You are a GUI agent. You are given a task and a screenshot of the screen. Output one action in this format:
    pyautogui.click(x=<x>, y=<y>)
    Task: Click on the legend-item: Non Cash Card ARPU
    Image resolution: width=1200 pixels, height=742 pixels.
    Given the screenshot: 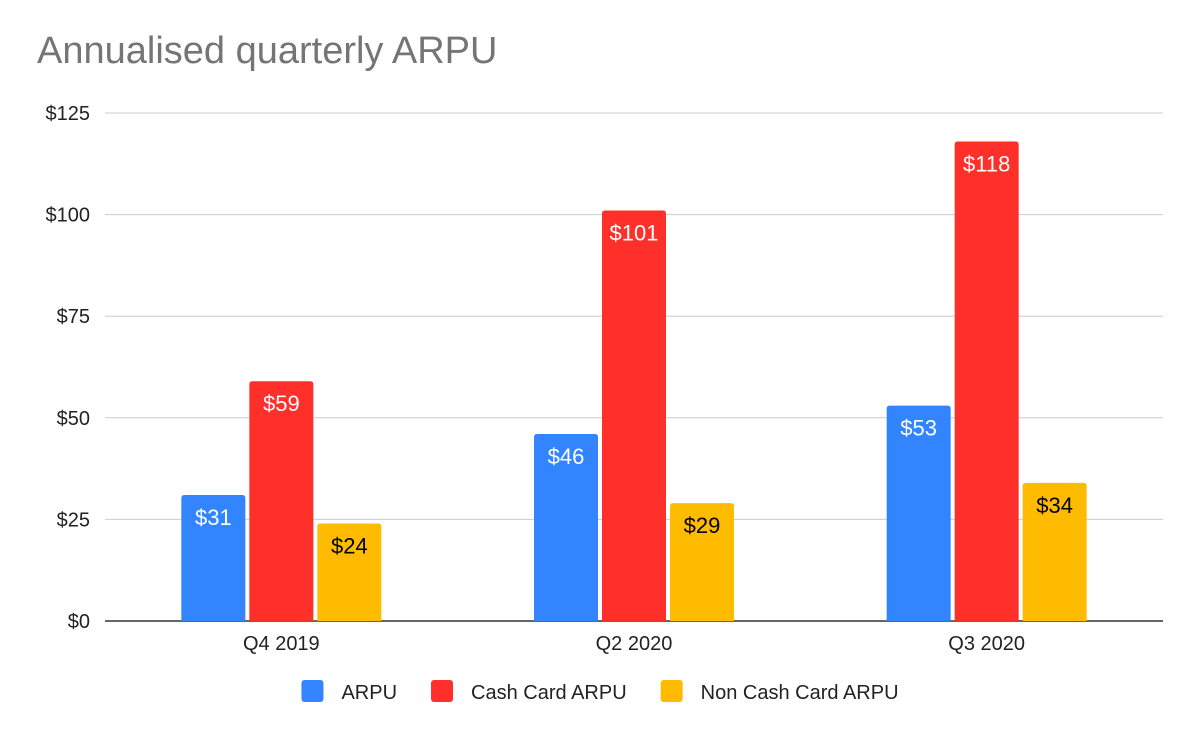 What is the action you would take?
    pyautogui.click(x=779, y=692)
    